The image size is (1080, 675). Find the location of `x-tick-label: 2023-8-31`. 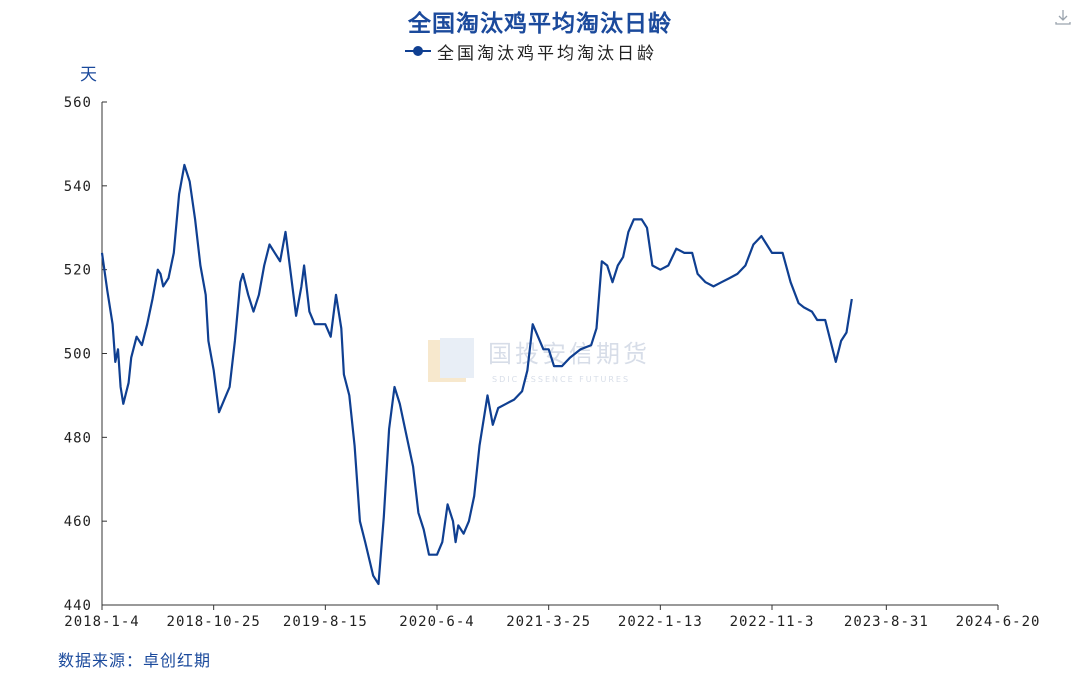

x-tick-label: 2023-8-31 is located at coordinates (886, 622).